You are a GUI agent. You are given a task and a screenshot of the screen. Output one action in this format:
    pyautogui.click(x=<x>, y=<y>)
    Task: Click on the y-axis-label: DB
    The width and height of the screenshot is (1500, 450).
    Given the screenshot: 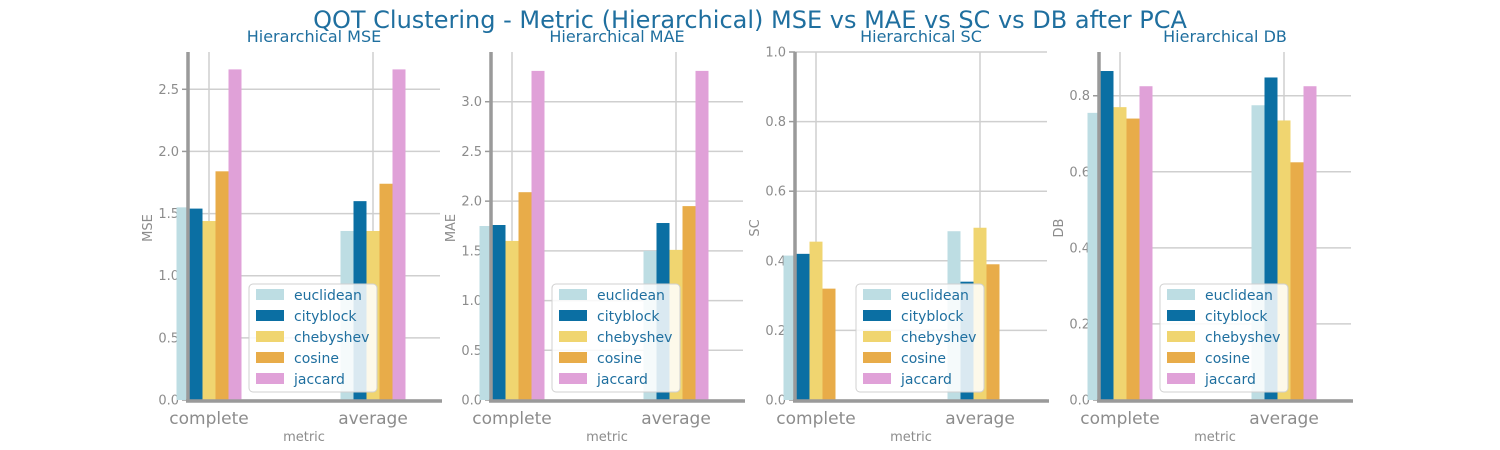 What is the action you would take?
    pyautogui.click(x=1059, y=228)
    